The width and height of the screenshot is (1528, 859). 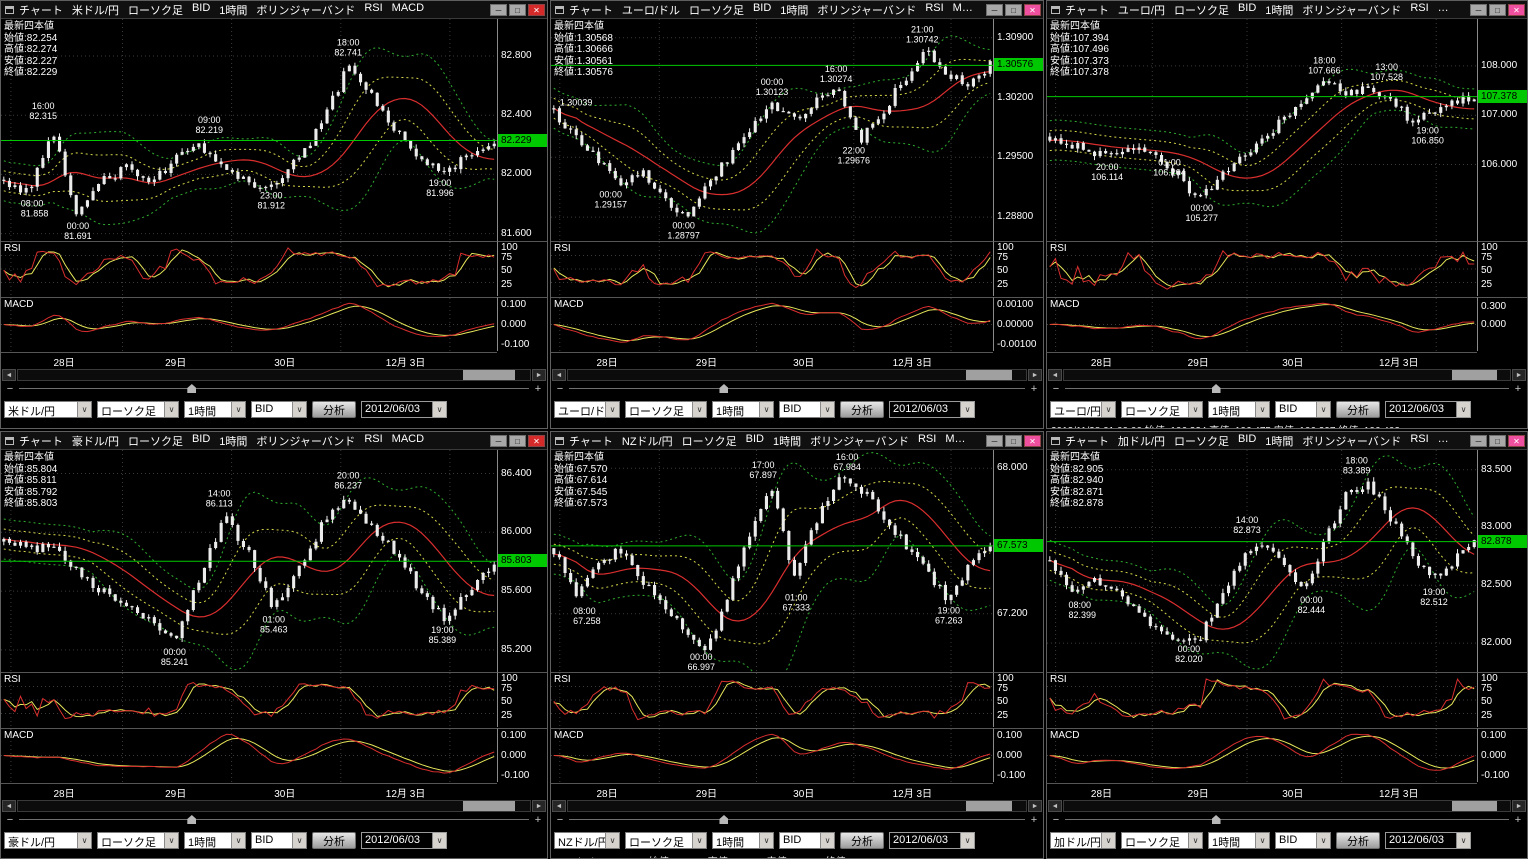 I want to click on titlebar: チャート ユーロ/ドル ローソク足 BID 1時間 ボリンジャーバンド RSI M… ─ □ ✕, so click(x=797, y=10).